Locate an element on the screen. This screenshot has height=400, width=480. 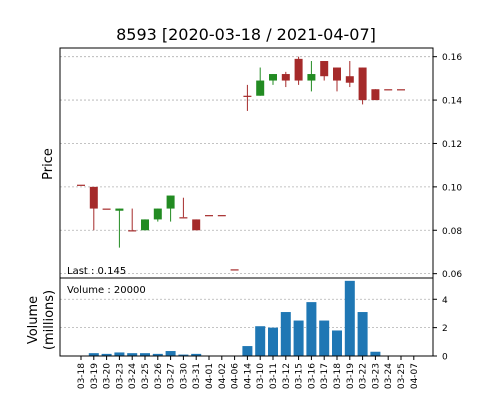
price-tick-label: 0.14 is located at coordinates (452, 102).